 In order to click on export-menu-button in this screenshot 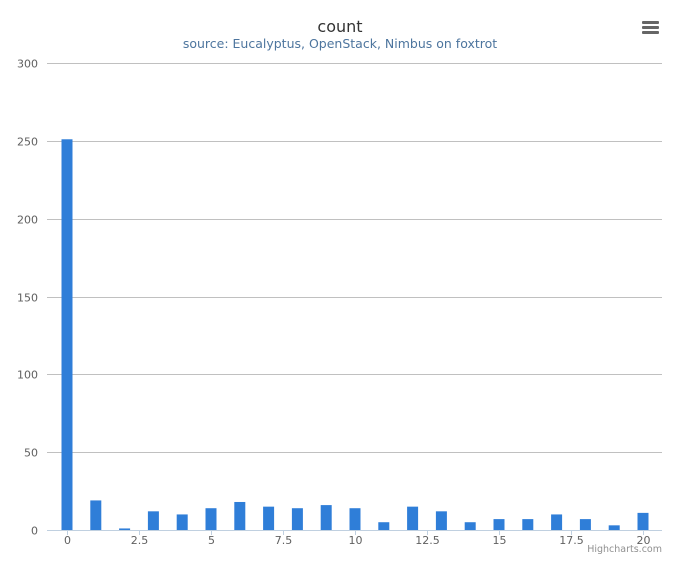, I will do `click(651, 29)`.